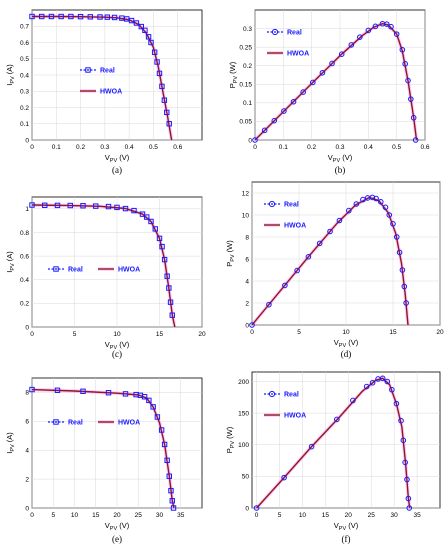 Image resolution: width=445 pixels, height=550 pixels. I want to click on y-tick-label: 12, so click(246, 193).